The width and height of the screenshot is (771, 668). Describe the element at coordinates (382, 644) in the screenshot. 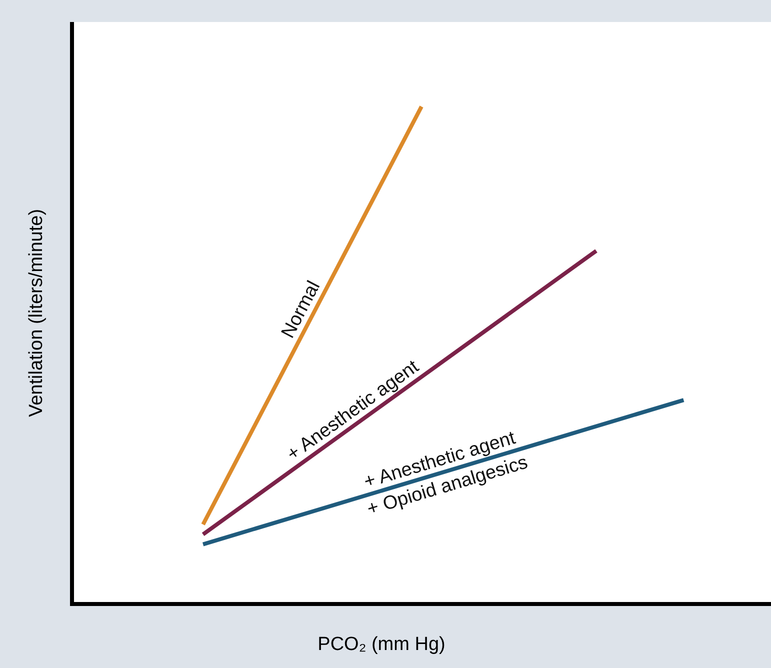

I see `x-axis-title: PCO₂ (mm Hg)` at that location.